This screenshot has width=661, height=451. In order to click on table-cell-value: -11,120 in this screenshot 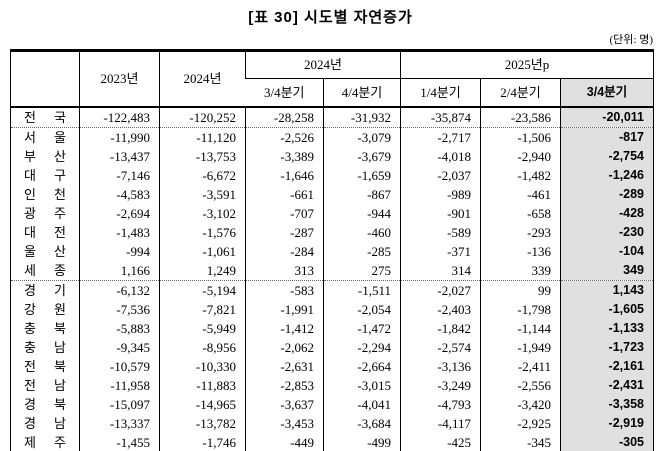, I will do `click(202, 137)`.